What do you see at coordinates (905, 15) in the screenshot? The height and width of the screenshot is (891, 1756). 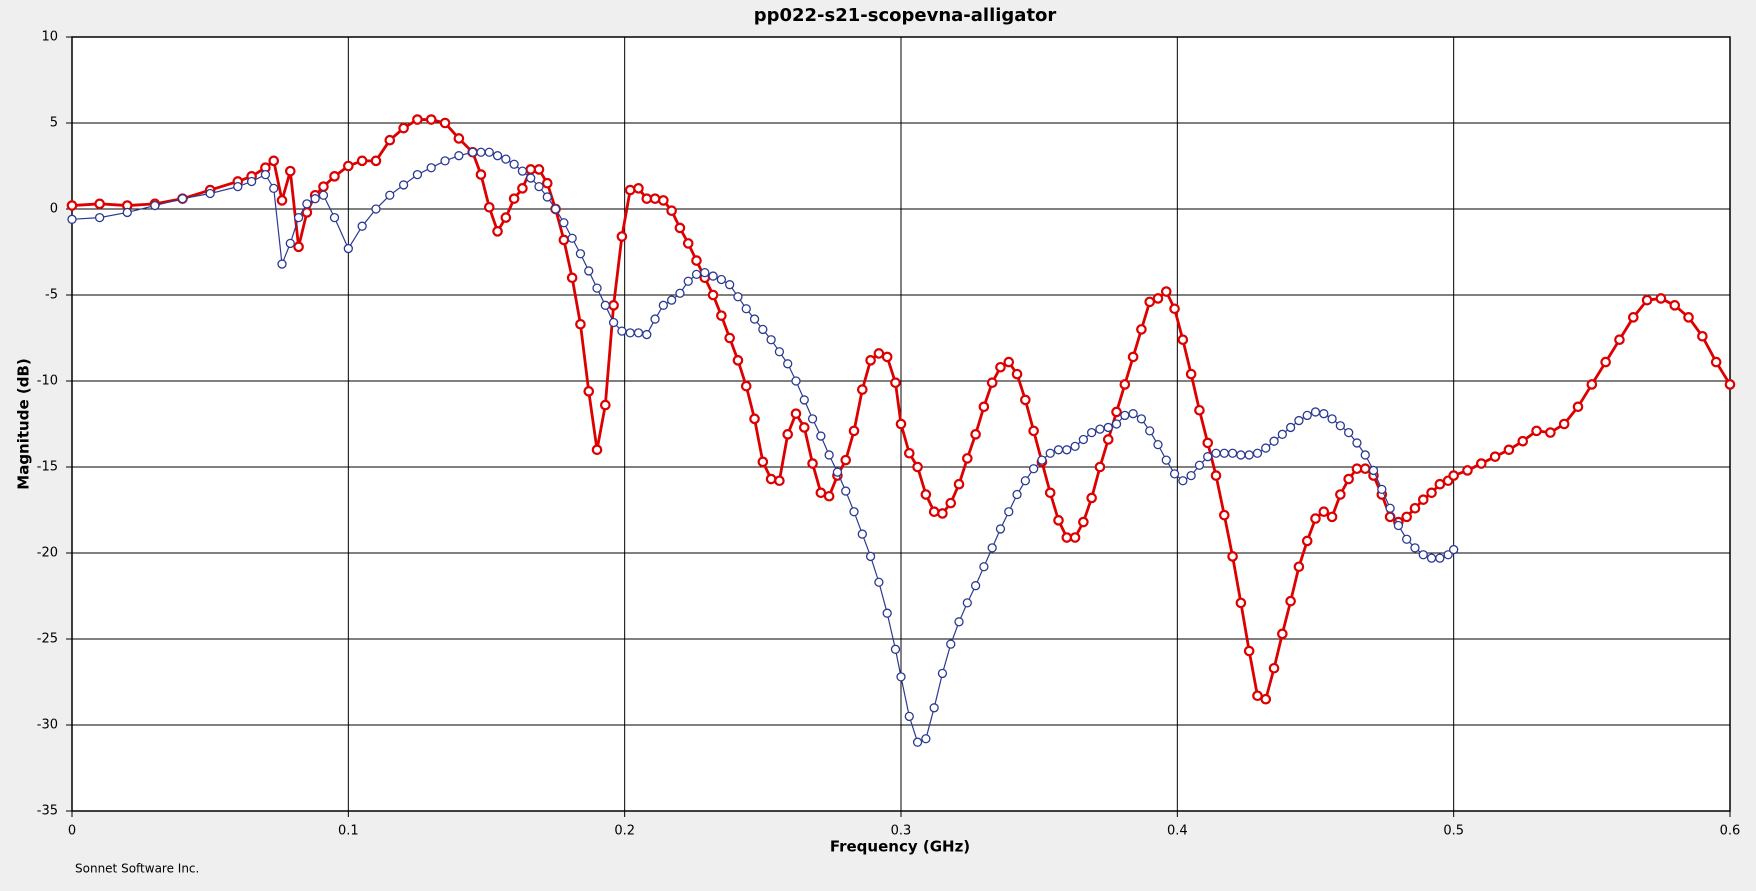 I see `chart-title: pp022-s21-scopevna-alligator` at bounding box center [905, 15].